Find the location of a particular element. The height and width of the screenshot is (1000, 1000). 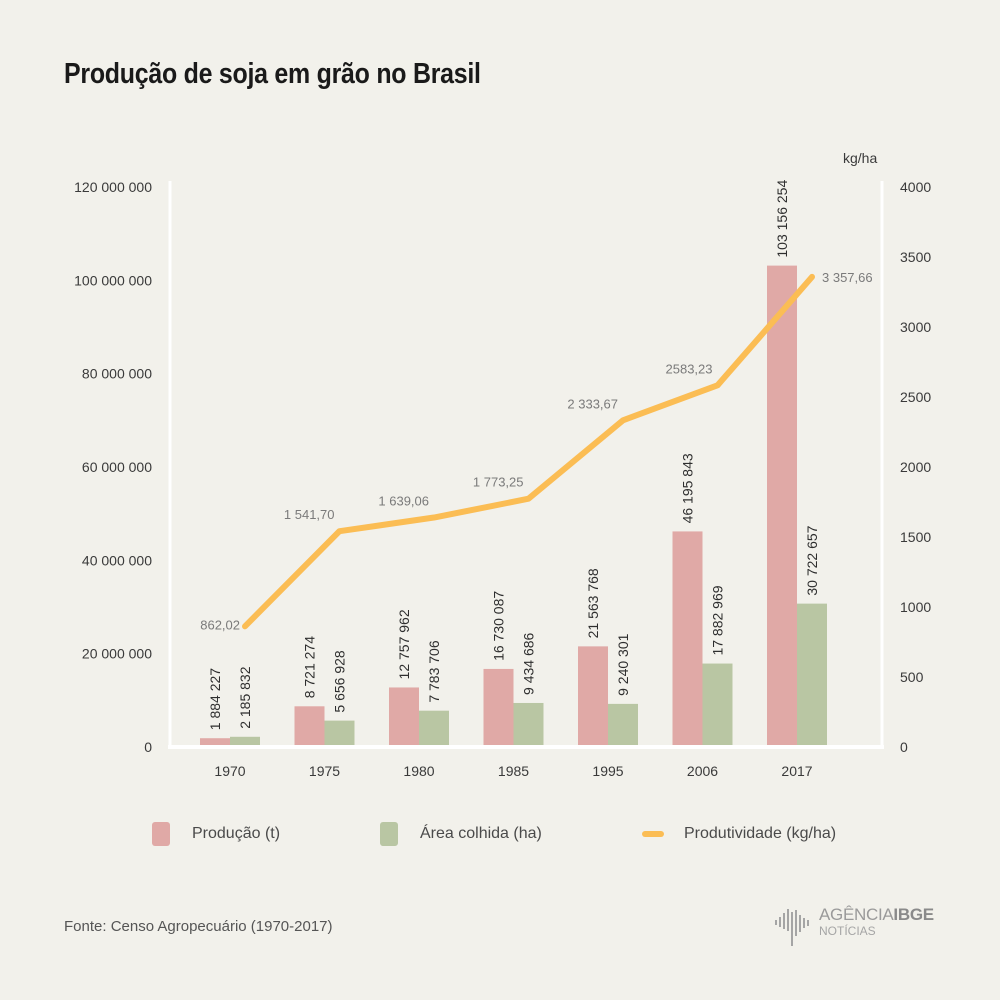

bar-label-area: 5 656 928 is located at coordinates (340, 681).